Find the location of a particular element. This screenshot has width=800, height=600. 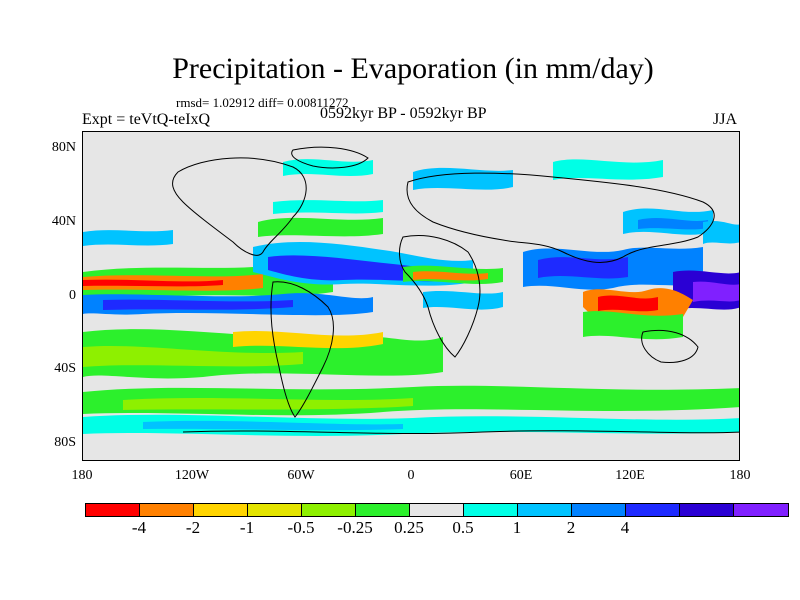

lat-tick-40s: 40S is located at coordinates (65, 368).